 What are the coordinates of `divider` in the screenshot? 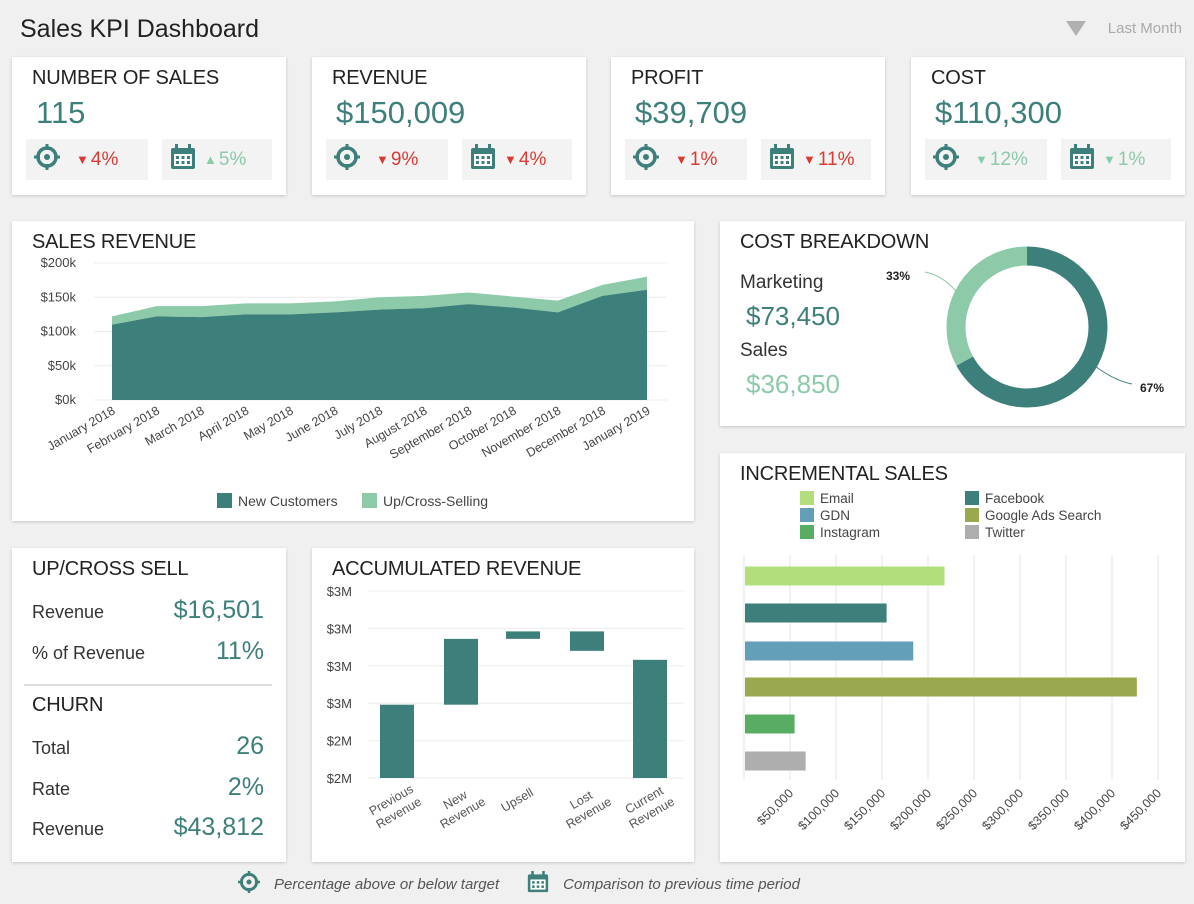 It's located at (148, 685).